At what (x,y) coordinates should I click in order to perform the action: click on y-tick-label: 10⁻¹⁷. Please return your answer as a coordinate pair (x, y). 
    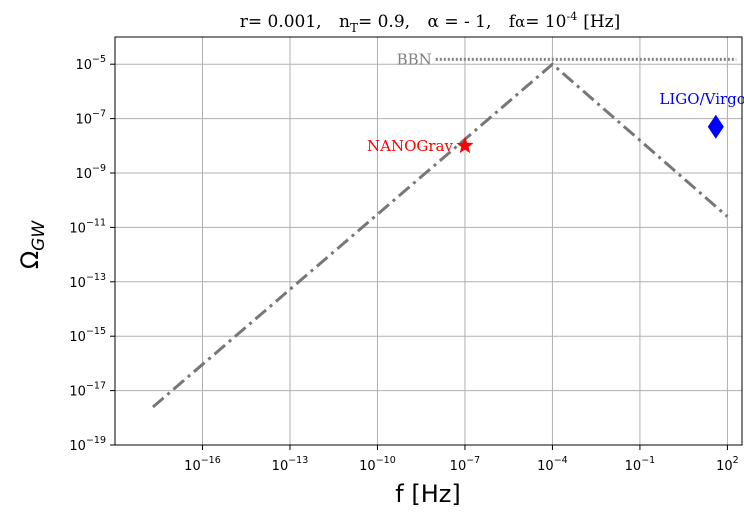
    Looking at the image, I should click on (87, 390).